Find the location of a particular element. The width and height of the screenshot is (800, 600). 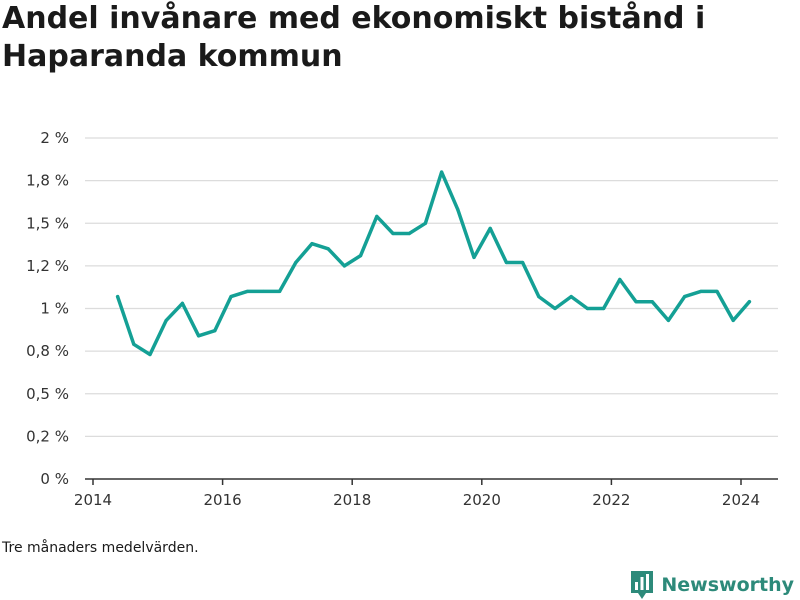

brand-name: Newsworthy is located at coordinates (727, 585).